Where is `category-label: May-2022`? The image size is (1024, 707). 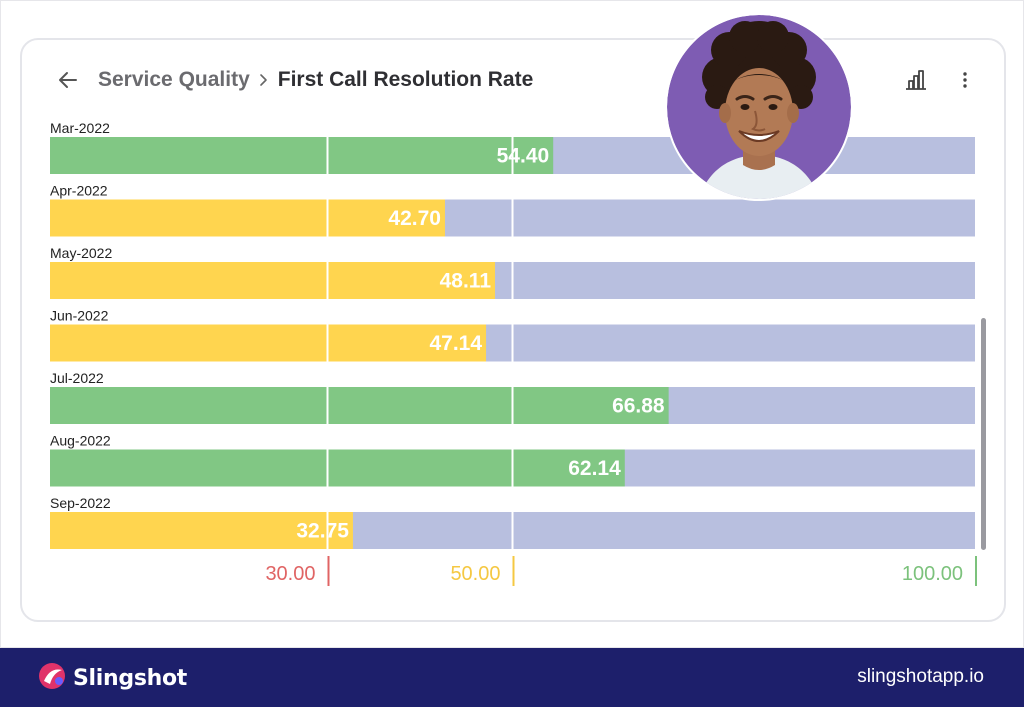 category-label: May-2022 is located at coordinates (81, 253).